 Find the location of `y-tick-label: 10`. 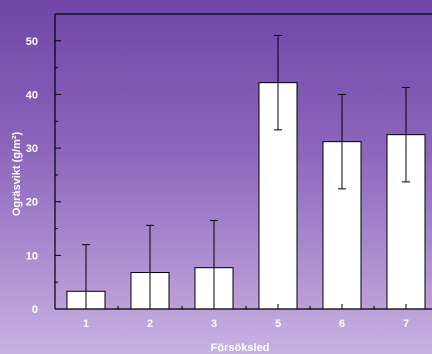

y-tick-label: 10 is located at coordinates (32, 256).